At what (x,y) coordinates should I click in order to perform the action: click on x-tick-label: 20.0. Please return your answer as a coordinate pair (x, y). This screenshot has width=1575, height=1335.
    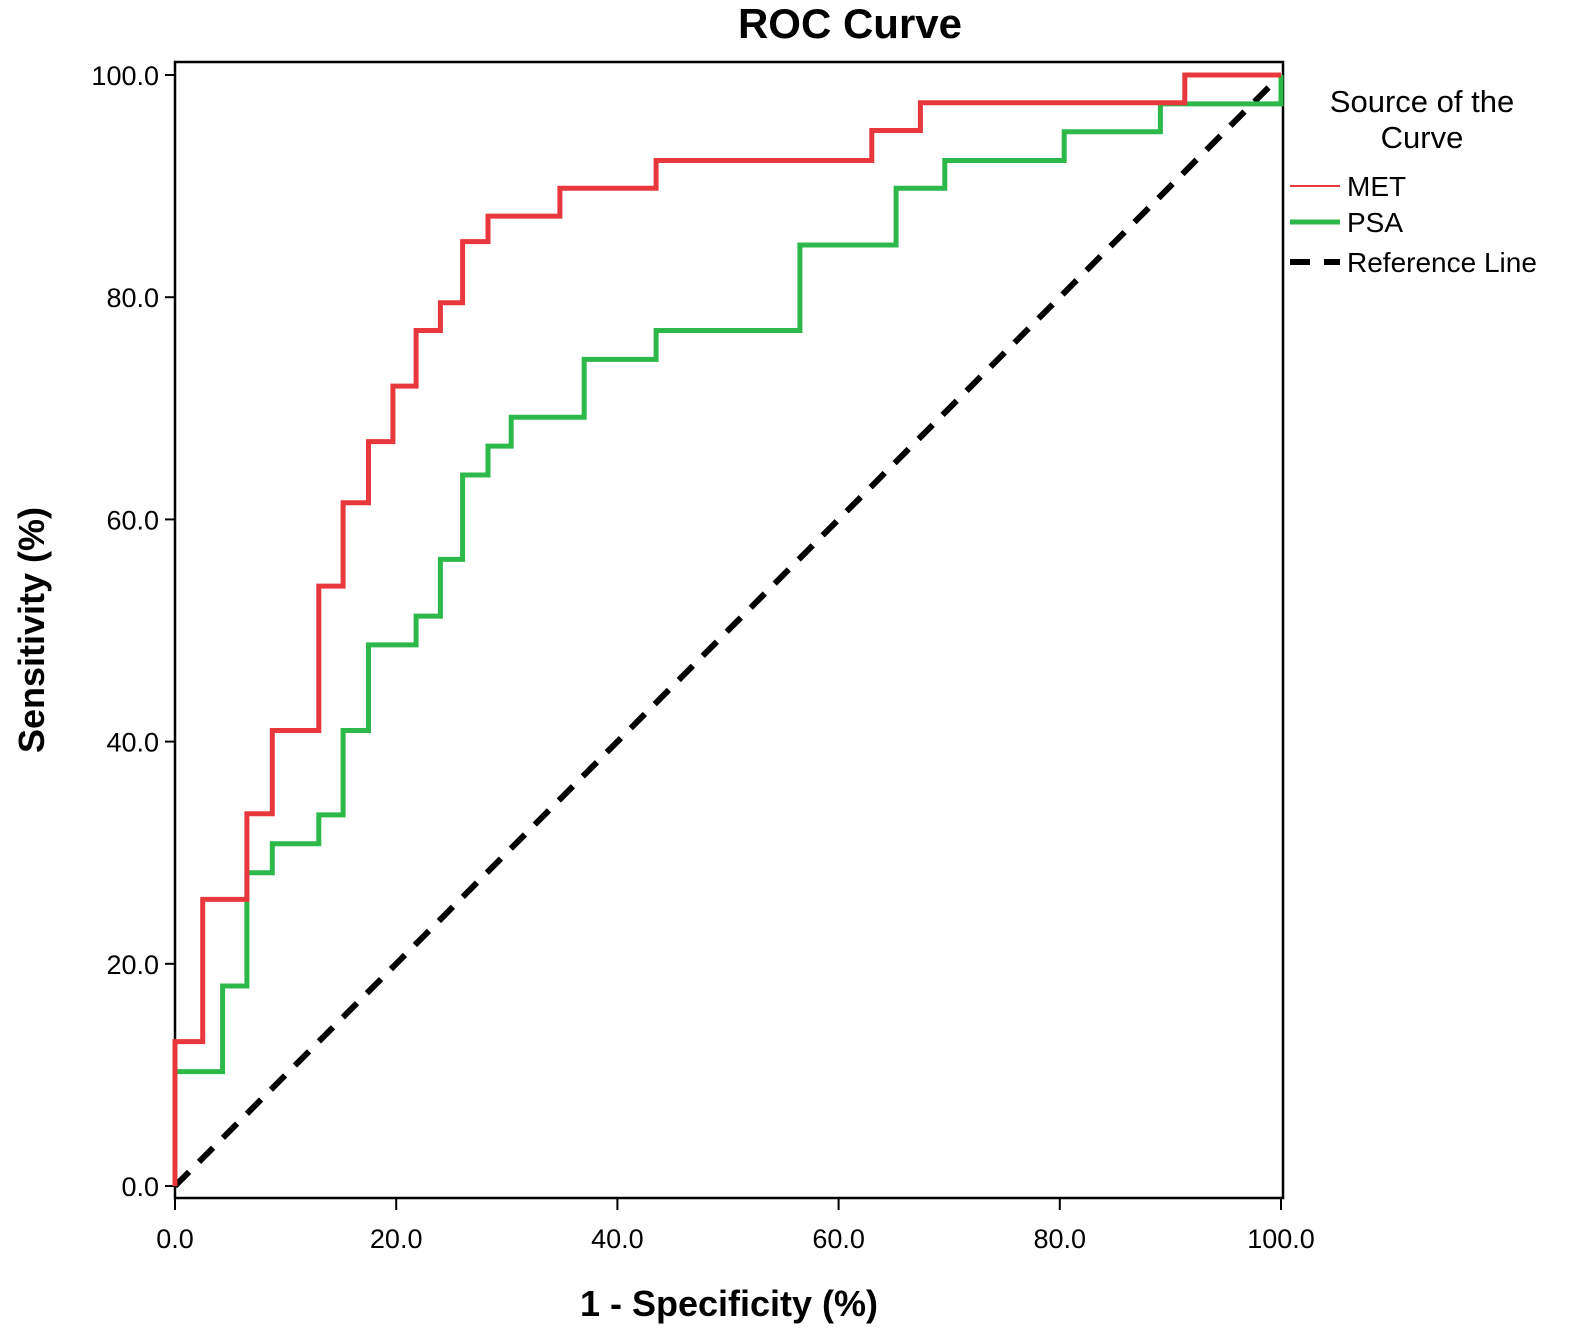
    Looking at the image, I should click on (396, 1239).